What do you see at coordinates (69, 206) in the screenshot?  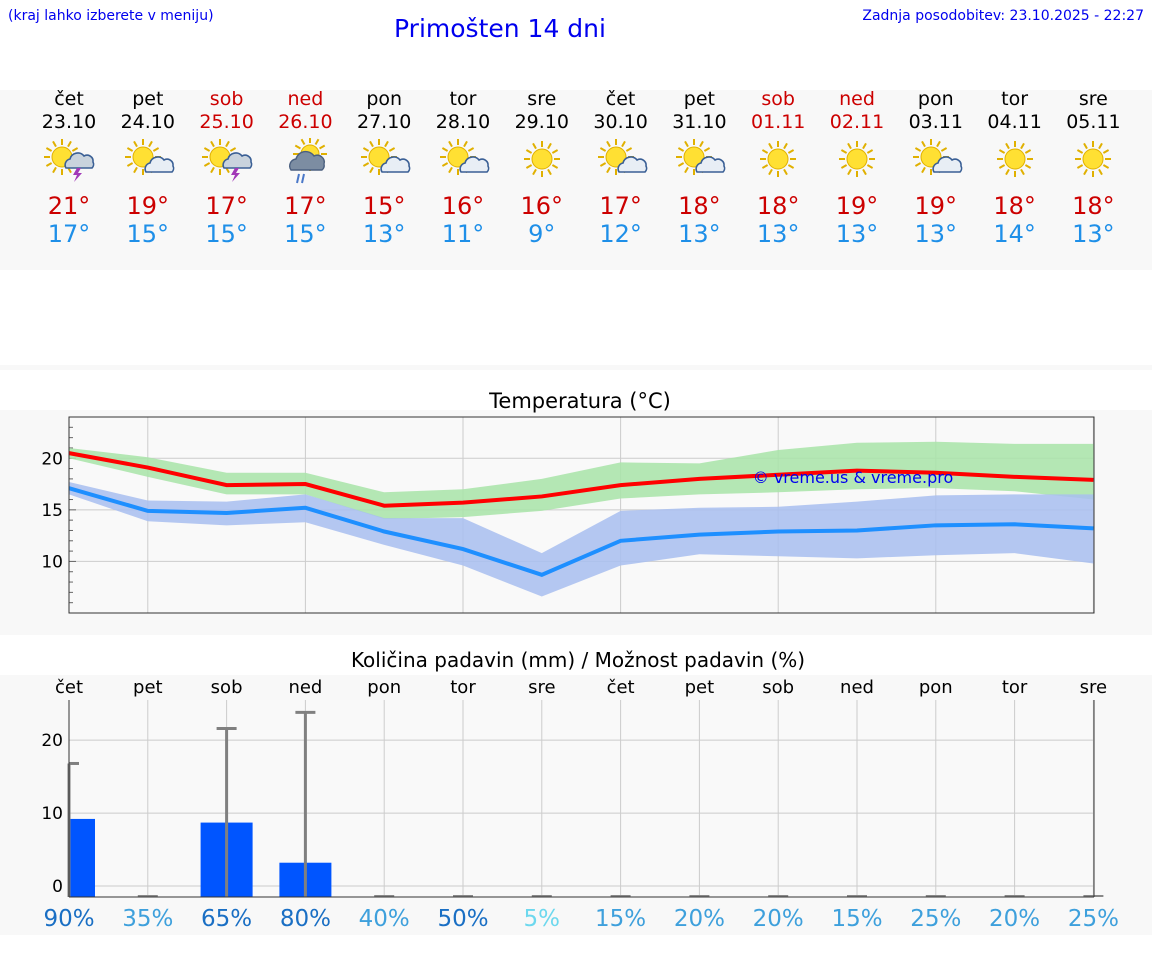 I see `temp-max: 21°` at bounding box center [69, 206].